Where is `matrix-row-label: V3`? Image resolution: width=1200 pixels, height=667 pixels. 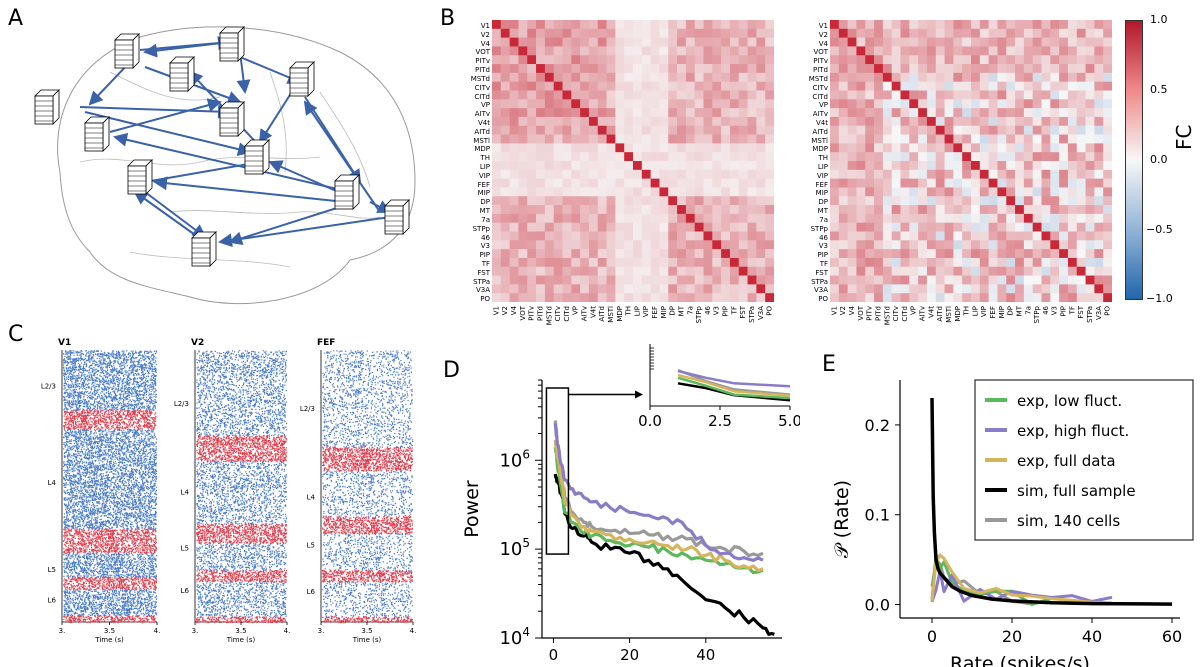
matrix-row-label: V3 is located at coordinates (823, 246).